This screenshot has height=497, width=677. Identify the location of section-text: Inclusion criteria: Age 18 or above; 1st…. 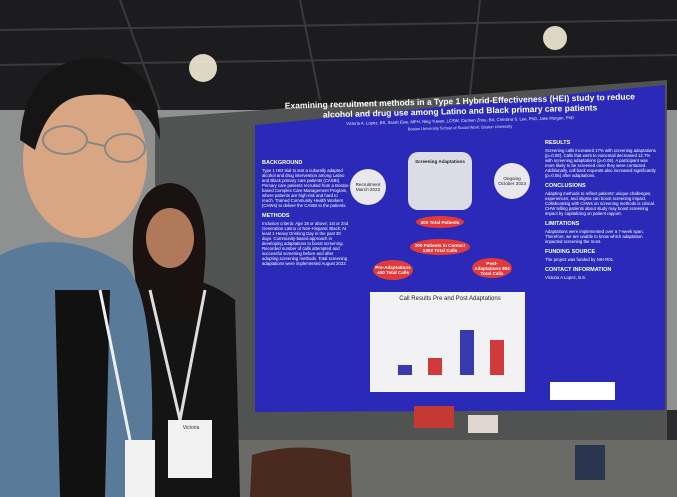
(305, 243).